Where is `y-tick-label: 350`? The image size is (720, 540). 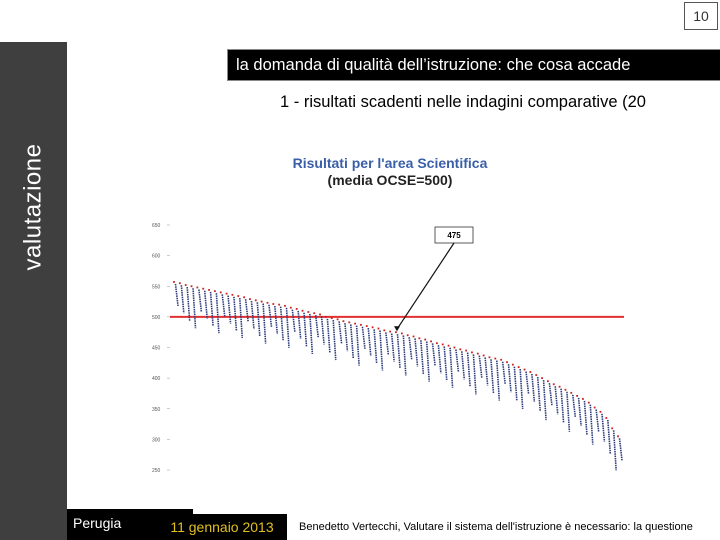 y-tick-label: 350 is located at coordinates (156, 410).